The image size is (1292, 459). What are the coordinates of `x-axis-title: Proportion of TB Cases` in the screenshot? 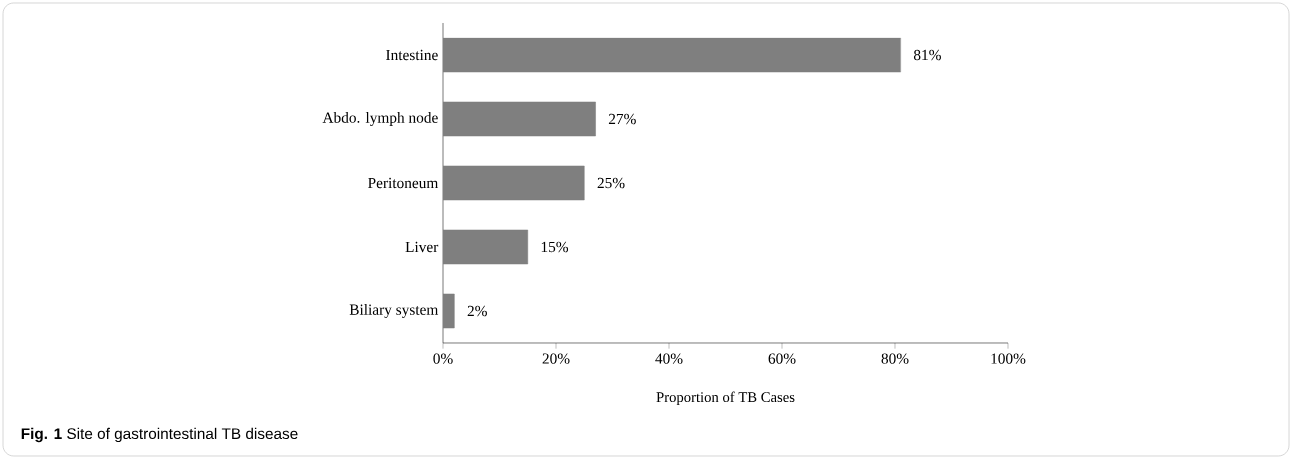 It's located at (725, 398).